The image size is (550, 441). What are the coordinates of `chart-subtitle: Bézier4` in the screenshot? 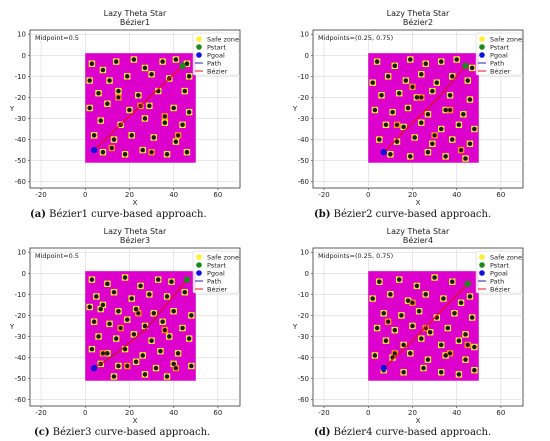 It's located at (418, 240).